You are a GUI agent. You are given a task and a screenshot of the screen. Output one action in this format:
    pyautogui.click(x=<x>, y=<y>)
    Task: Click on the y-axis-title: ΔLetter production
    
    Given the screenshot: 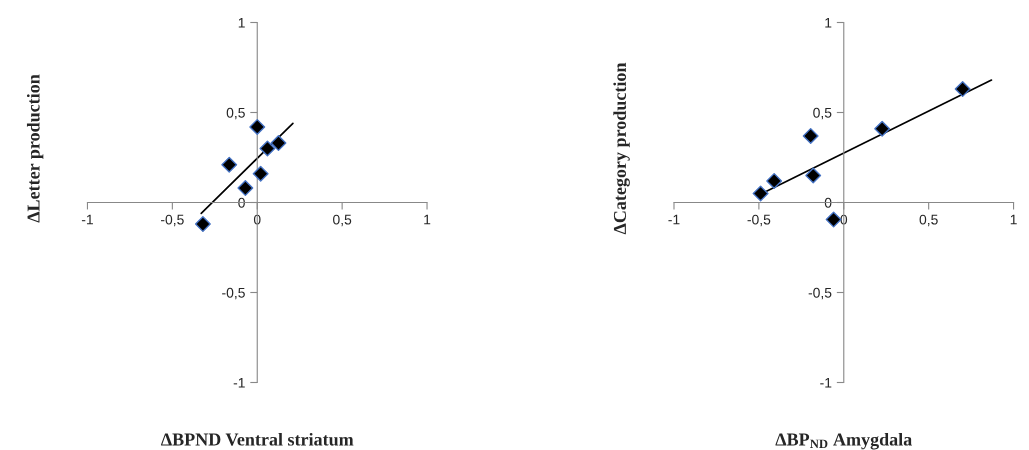 What is the action you would take?
    pyautogui.click(x=35, y=148)
    